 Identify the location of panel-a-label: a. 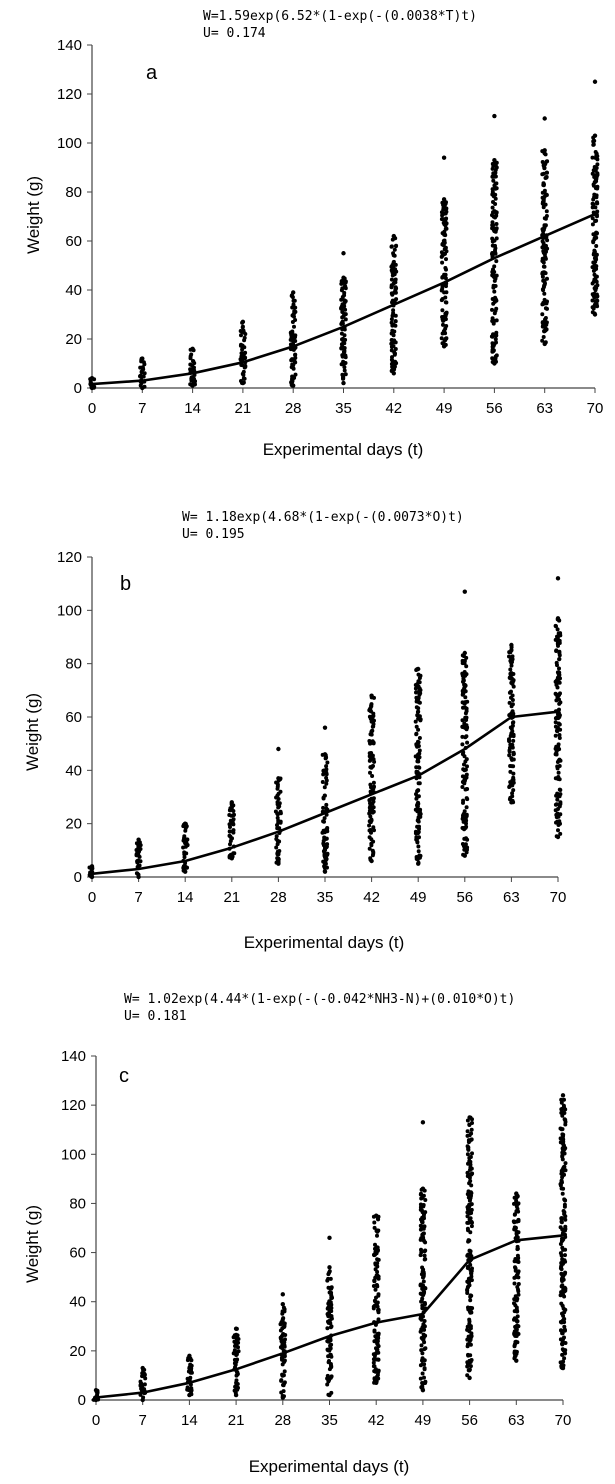
(152, 73).